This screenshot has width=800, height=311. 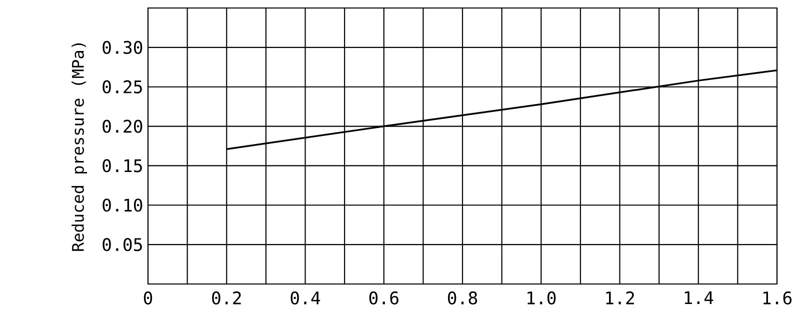 What do you see at coordinates (80, 147) in the screenshot?
I see `y-axis-title: Reduced pressure (MPa)` at bounding box center [80, 147].